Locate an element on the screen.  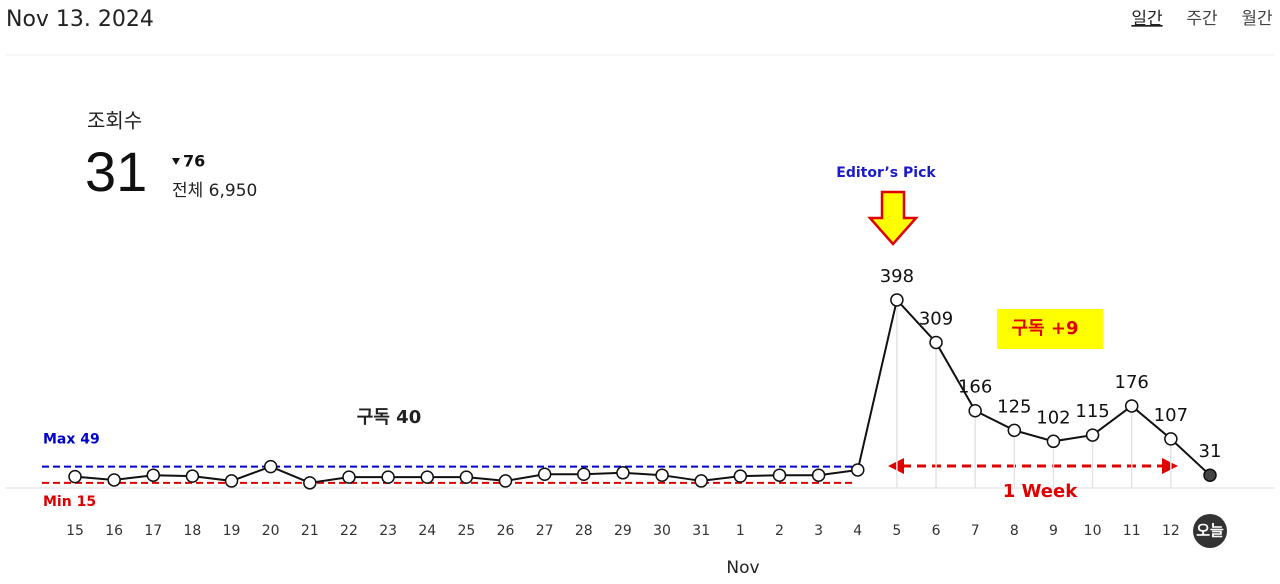
data-label: 125 is located at coordinates (1014, 406).